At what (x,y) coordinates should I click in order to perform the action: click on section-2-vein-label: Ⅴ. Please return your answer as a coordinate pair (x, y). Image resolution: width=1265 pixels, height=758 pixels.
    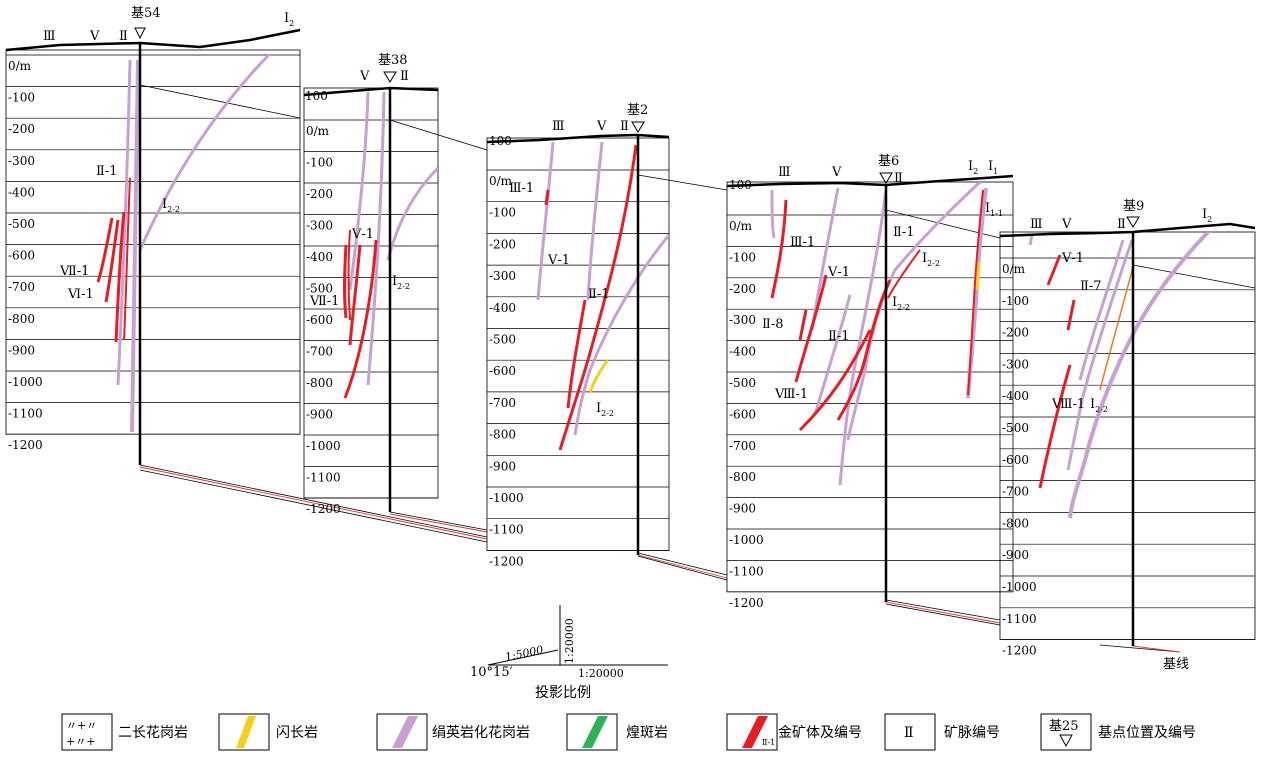
    Looking at the image, I should click on (364, 76).